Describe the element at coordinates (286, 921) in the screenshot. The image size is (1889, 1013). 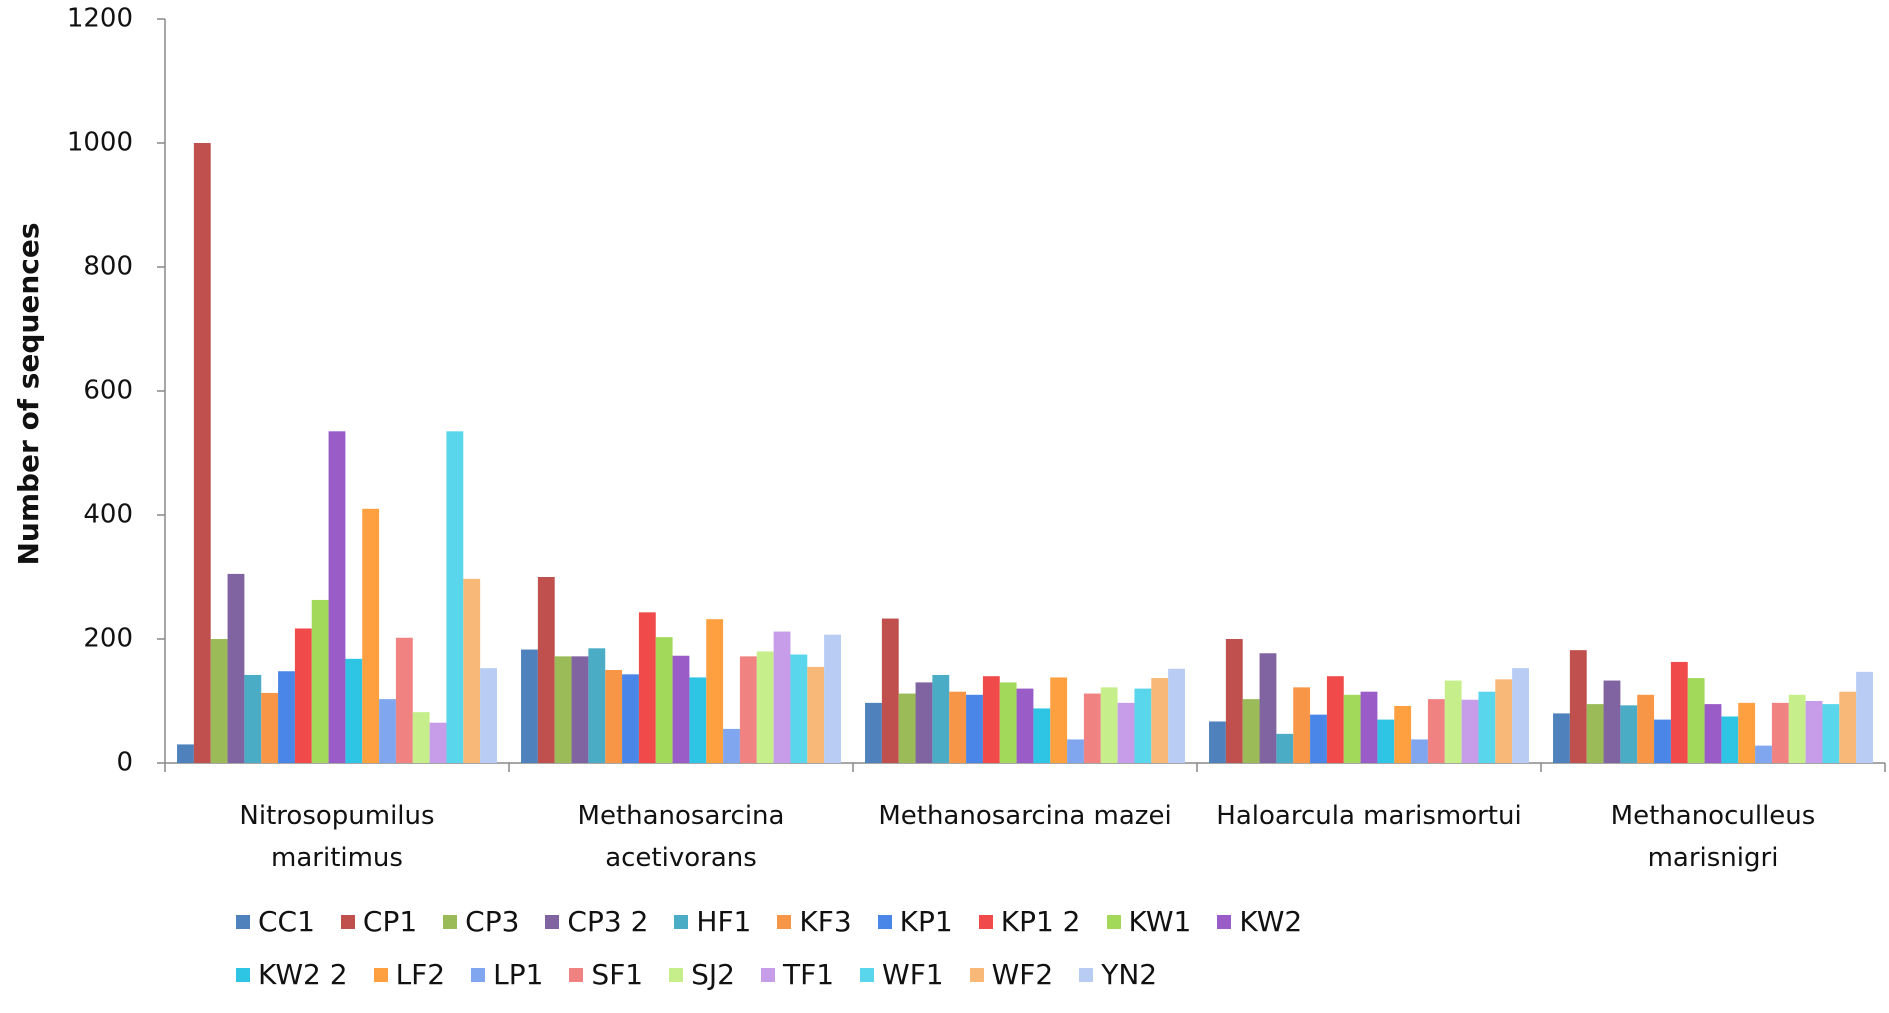
I see `legend-label: CC1` at that location.